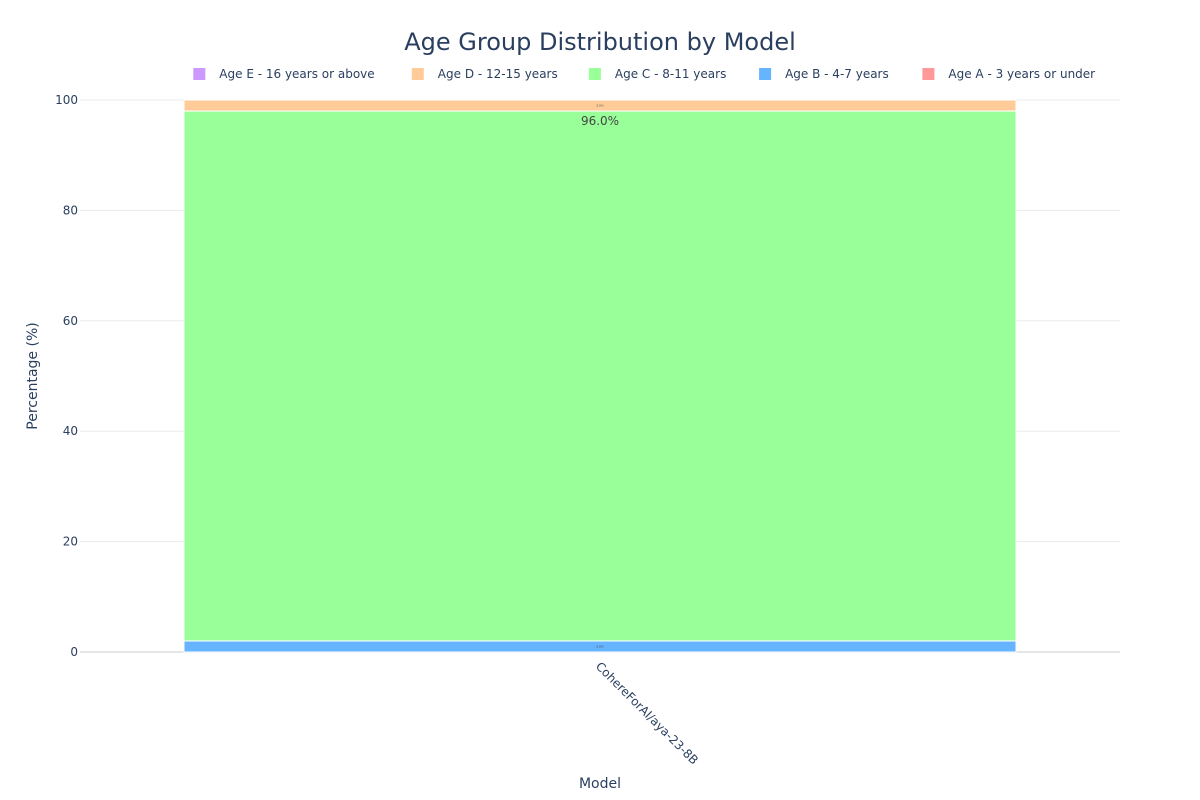  I want to click on x-axis-ticks: CohereForAI/aya-23-8B, so click(647, 713).